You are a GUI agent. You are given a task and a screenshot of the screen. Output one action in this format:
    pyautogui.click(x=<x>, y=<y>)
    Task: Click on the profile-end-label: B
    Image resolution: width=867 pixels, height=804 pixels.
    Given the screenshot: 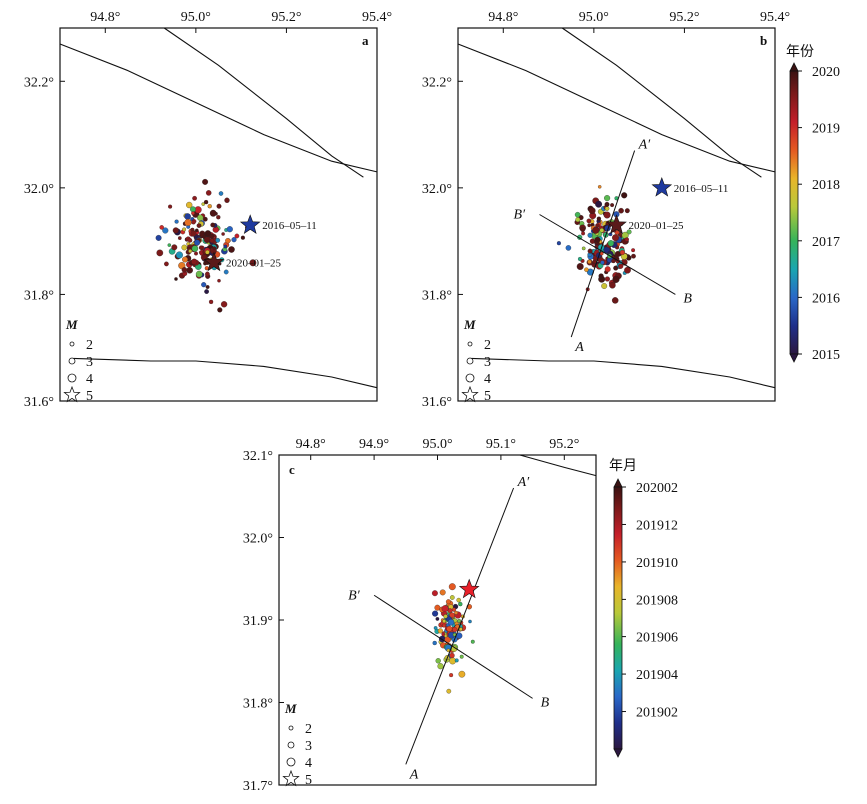 What is the action you would take?
    pyautogui.click(x=545, y=702)
    